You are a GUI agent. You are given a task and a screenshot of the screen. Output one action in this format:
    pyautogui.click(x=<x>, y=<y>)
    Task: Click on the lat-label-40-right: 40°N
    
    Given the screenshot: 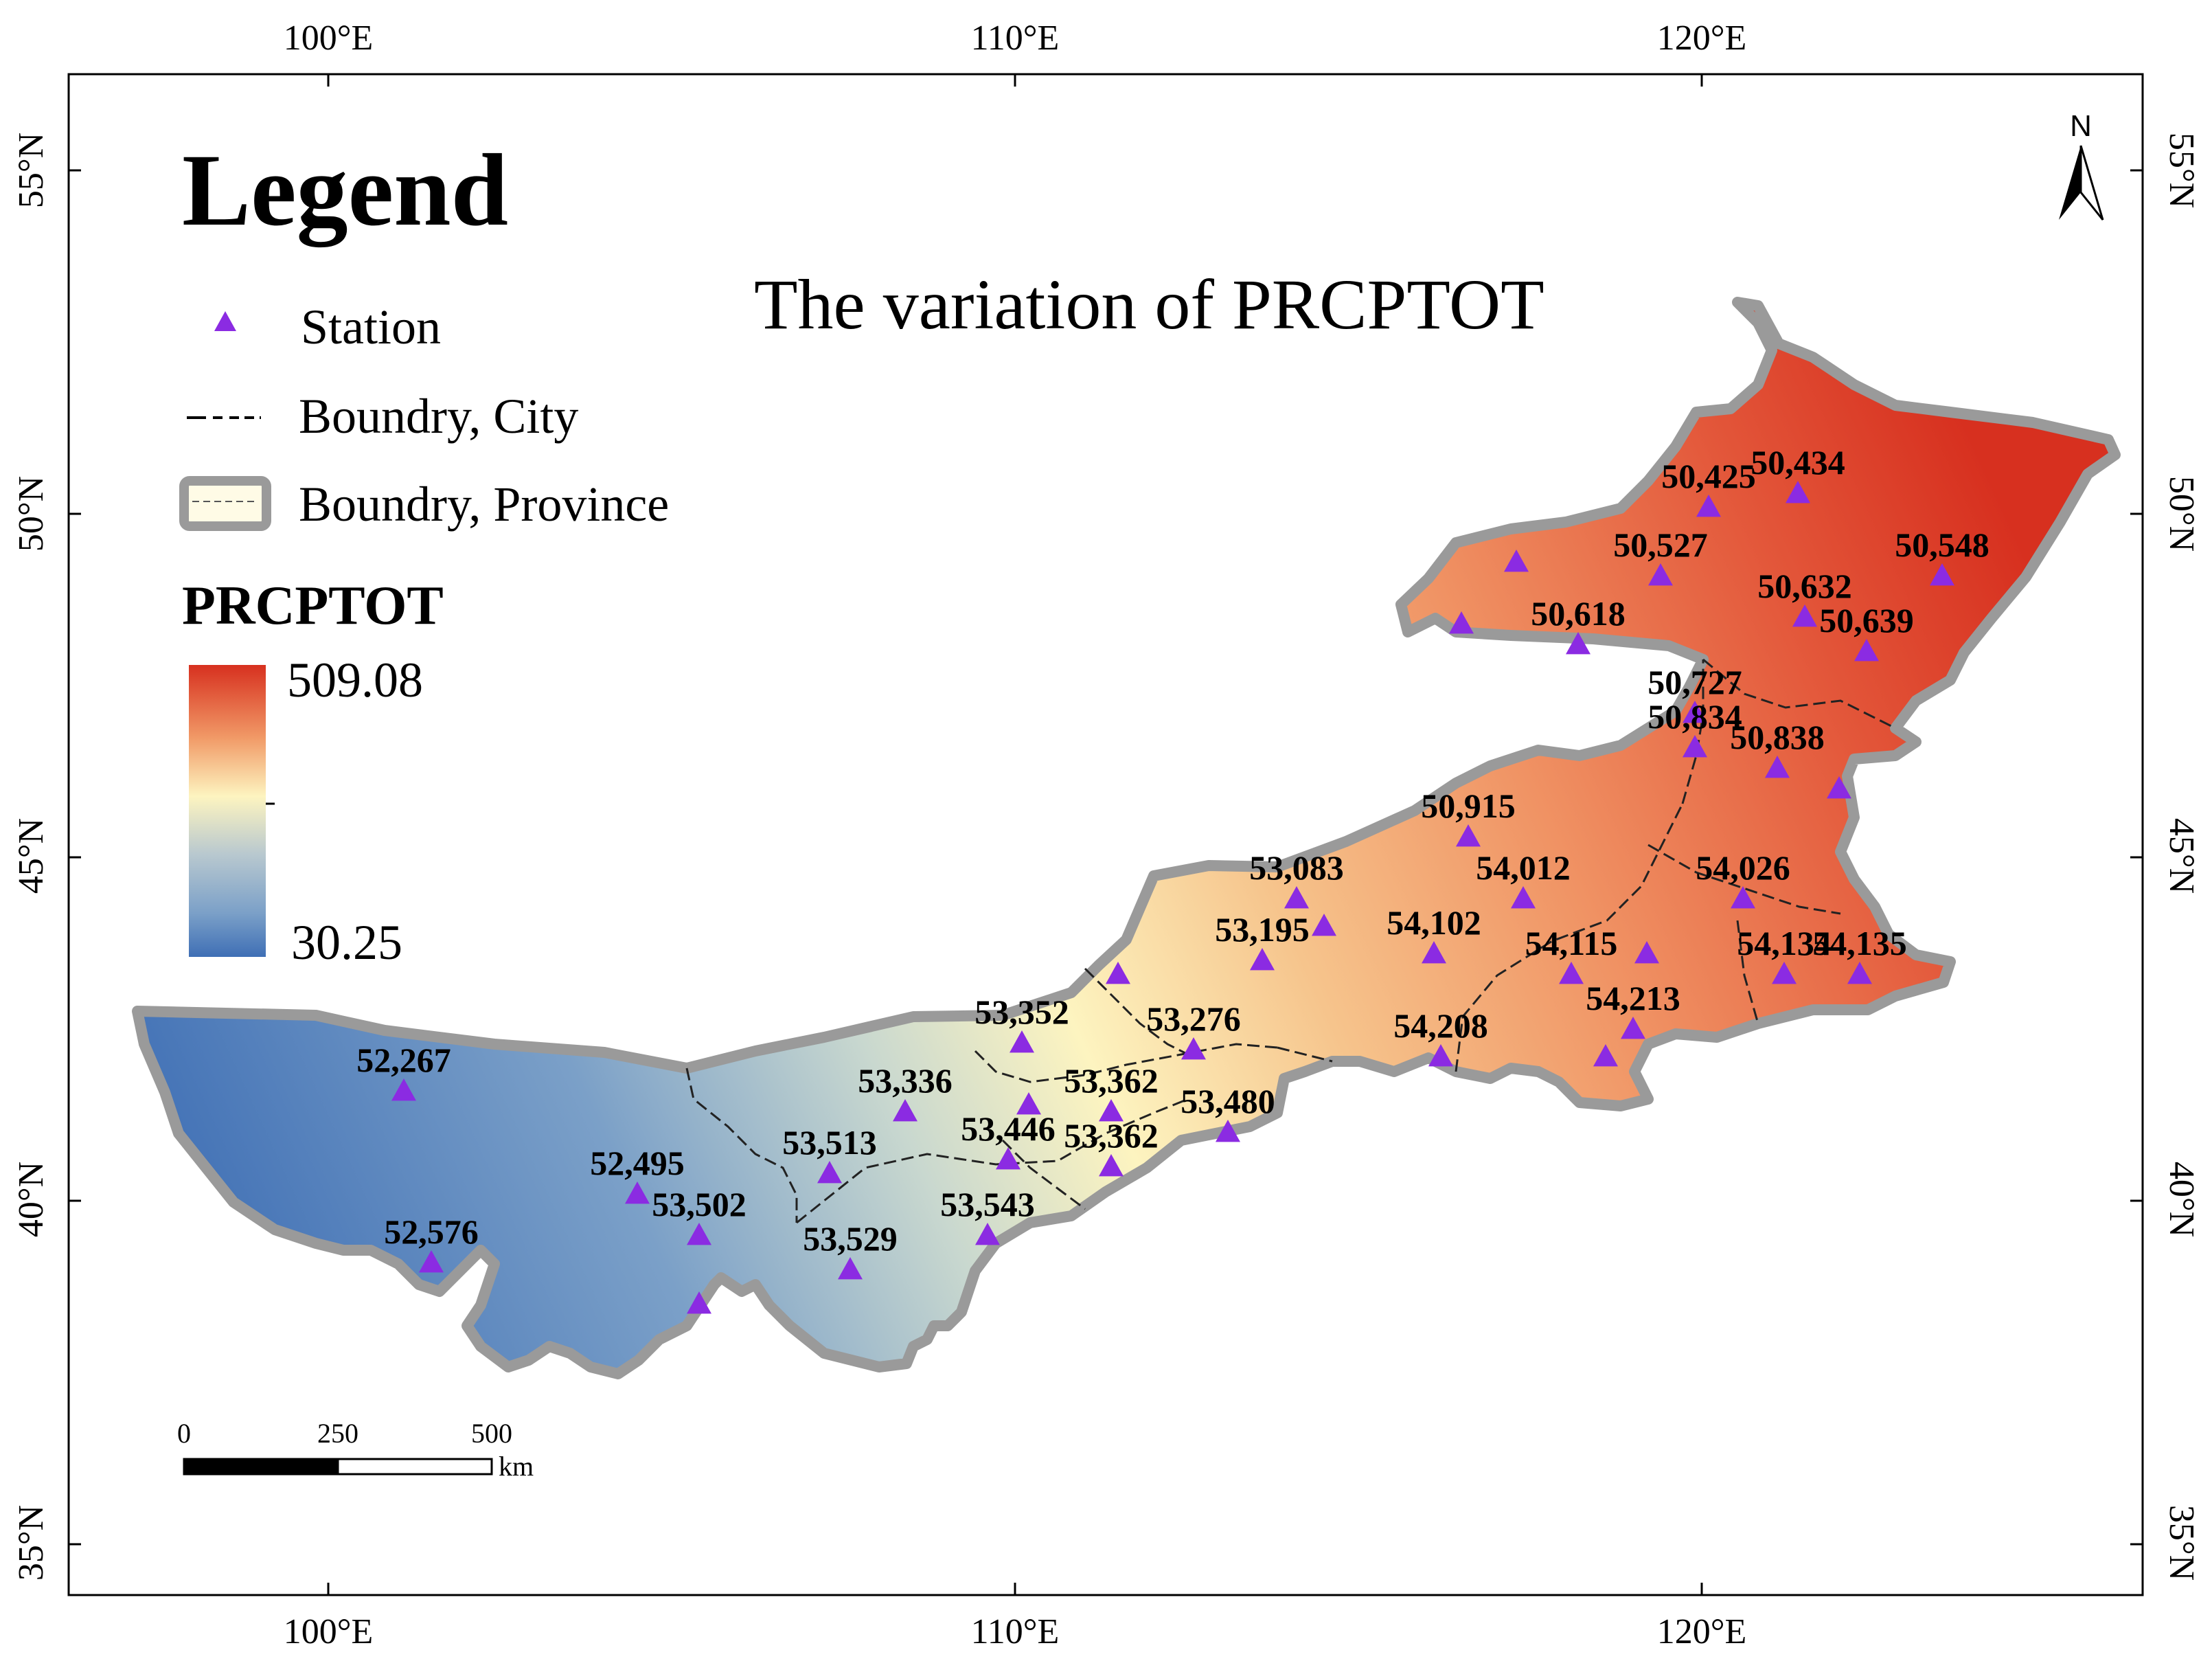 What is the action you would take?
    pyautogui.click(x=2181, y=1199)
    